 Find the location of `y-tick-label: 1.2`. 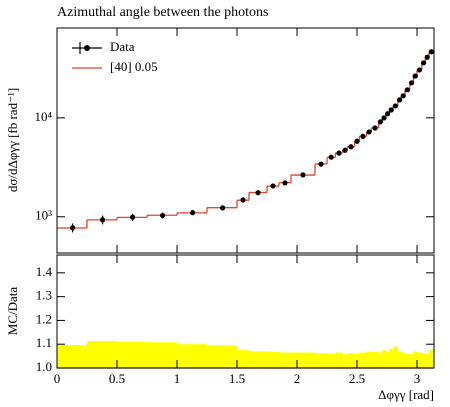

y-tick-label: 1.2 is located at coordinates (44, 318).